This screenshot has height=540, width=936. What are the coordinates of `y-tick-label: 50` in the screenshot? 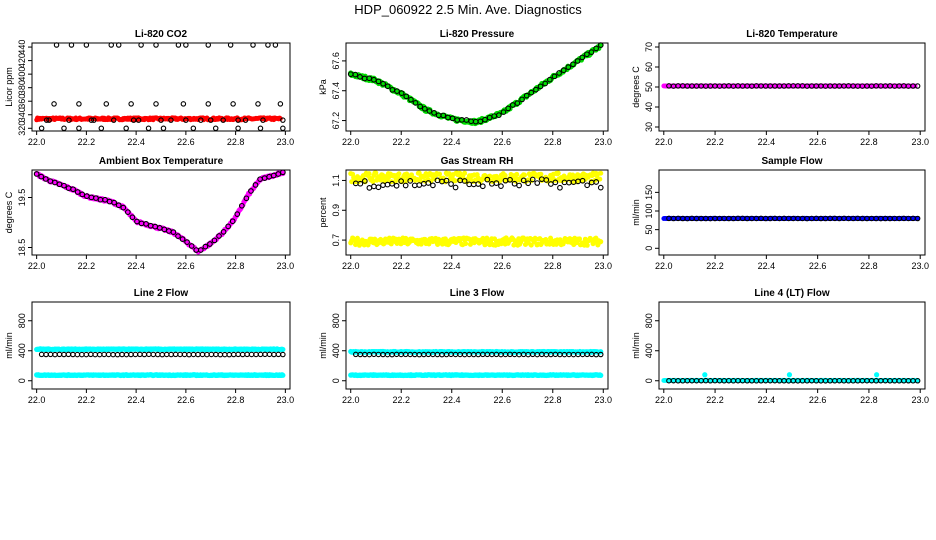 It's located at (649, 230).